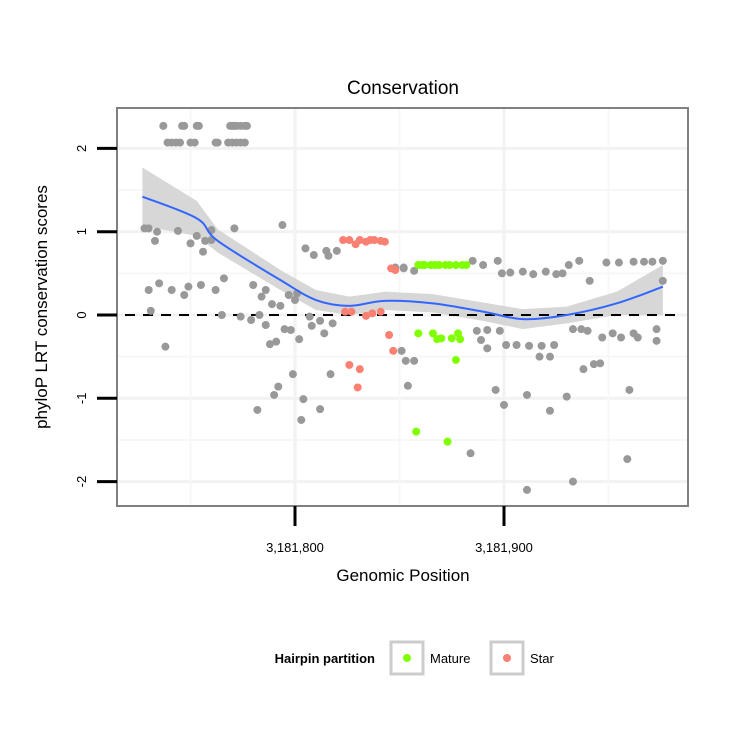 The image size is (750, 750). I want to click on legend-marker-star, so click(507, 658).